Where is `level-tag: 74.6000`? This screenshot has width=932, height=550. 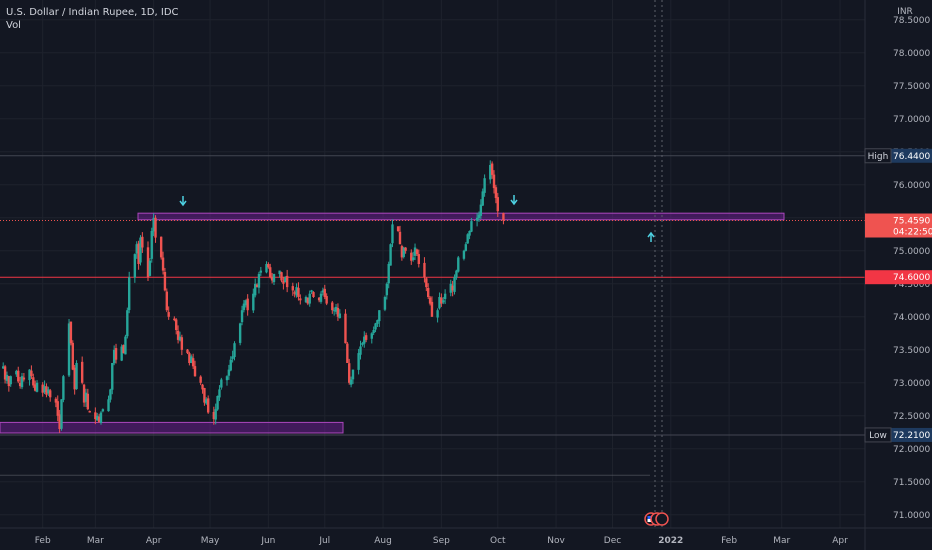 level-tag: 74.6000 is located at coordinates (898, 277).